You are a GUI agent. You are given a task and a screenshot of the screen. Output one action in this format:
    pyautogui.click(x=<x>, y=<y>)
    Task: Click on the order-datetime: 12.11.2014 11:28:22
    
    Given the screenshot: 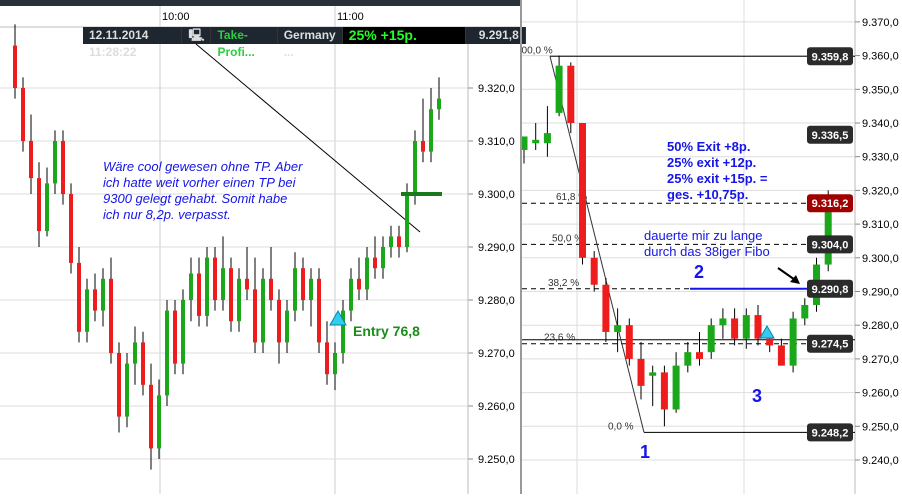 What is the action you would take?
    pyautogui.click(x=133, y=43)
    